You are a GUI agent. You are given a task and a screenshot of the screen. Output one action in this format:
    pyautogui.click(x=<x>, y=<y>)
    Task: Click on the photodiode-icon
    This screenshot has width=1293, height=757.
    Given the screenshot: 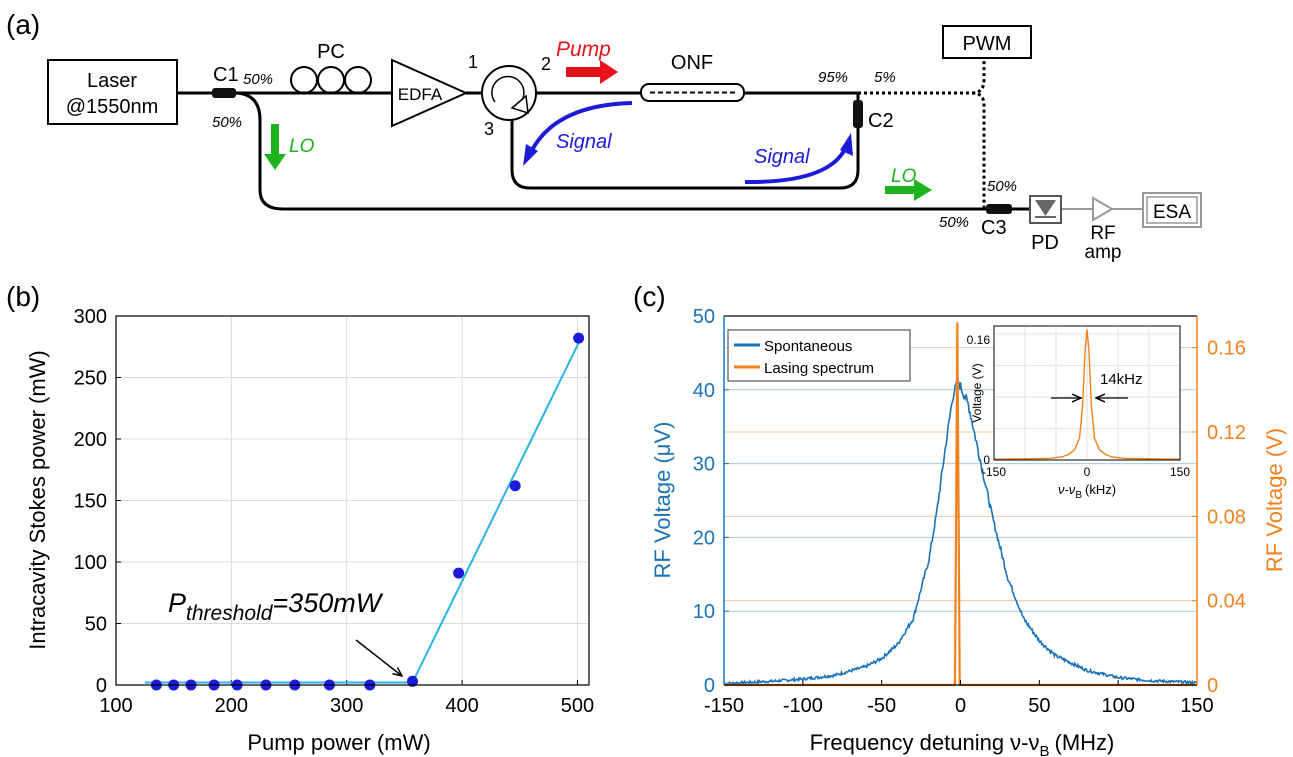 What is the action you would take?
    pyautogui.click(x=1045, y=208)
    